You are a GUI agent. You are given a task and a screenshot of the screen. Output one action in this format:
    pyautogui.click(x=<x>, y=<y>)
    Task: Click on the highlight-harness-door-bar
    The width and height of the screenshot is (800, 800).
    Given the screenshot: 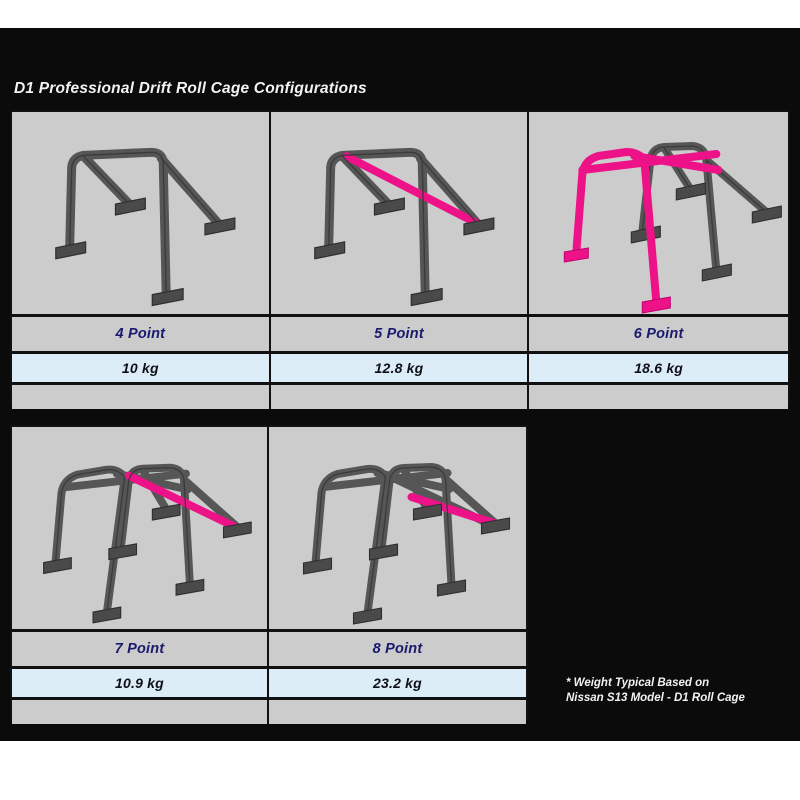 What is the action you would take?
    pyautogui.click(x=452, y=510)
    